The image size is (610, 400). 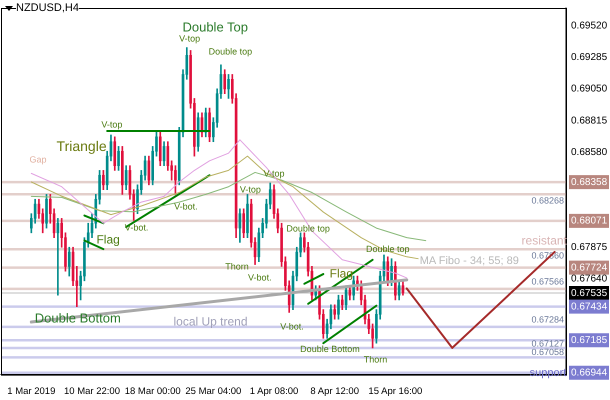 I want to click on x-tick-label: 1 Apr 08:00, so click(x=274, y=391).